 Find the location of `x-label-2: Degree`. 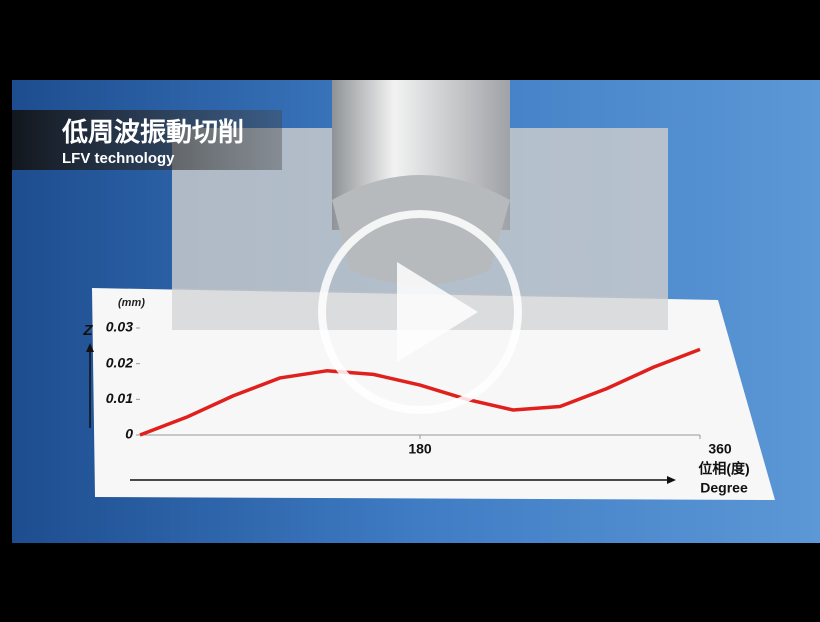

x-label-2: Degree is located at coordinates (724, 488).